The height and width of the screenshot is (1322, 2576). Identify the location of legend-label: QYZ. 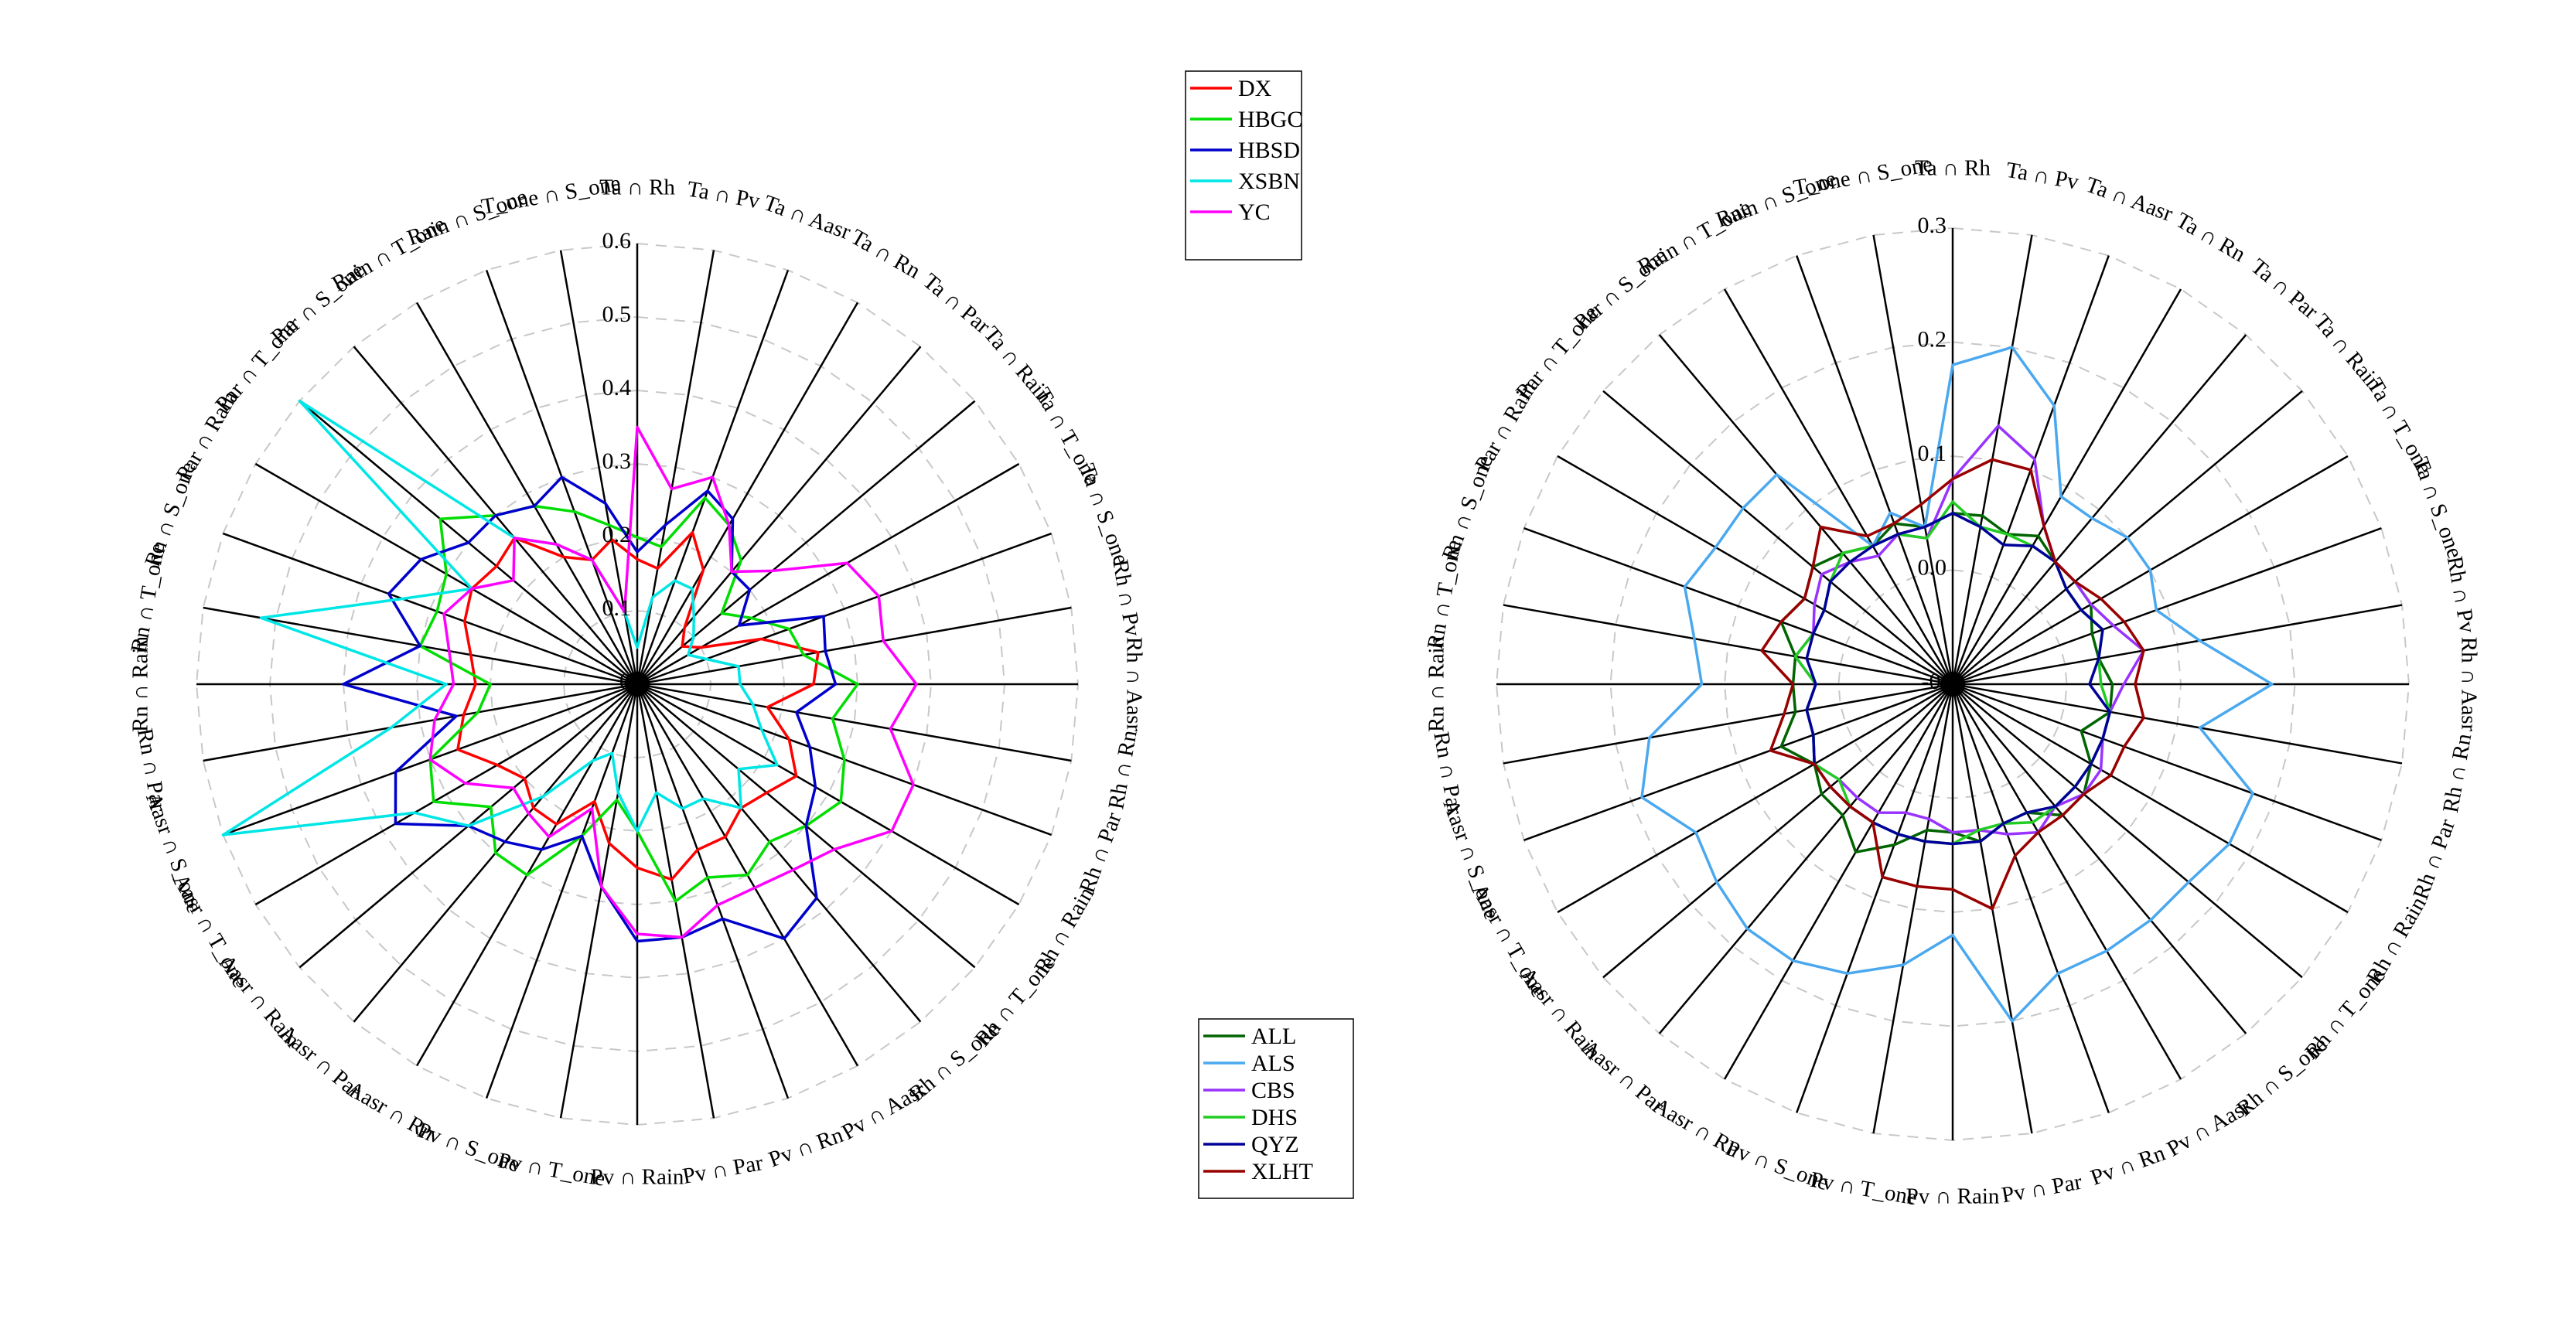
(1275, 1144).